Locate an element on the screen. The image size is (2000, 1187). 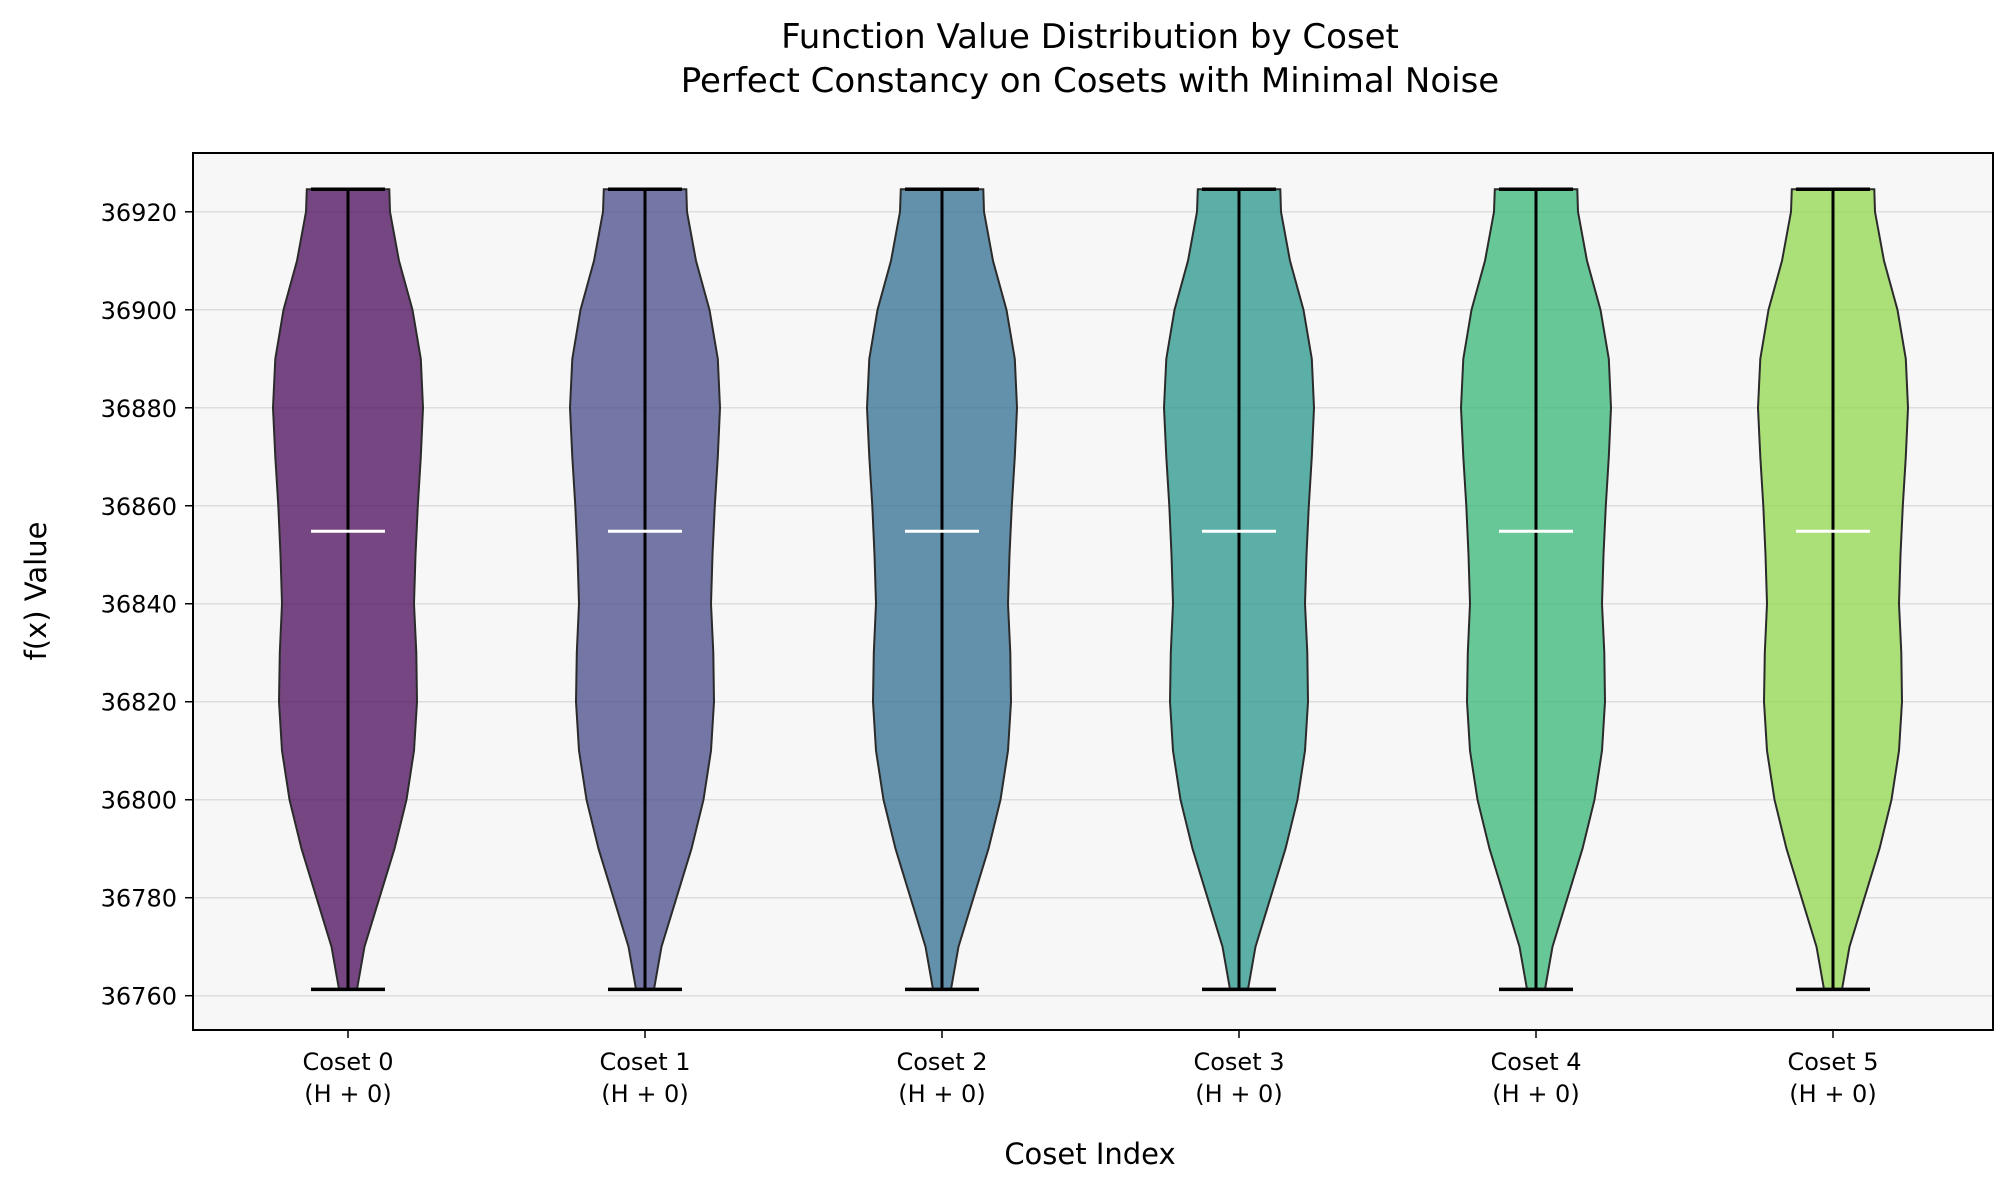
y-tick-label: 36920 is located at coordinates (139, 213).